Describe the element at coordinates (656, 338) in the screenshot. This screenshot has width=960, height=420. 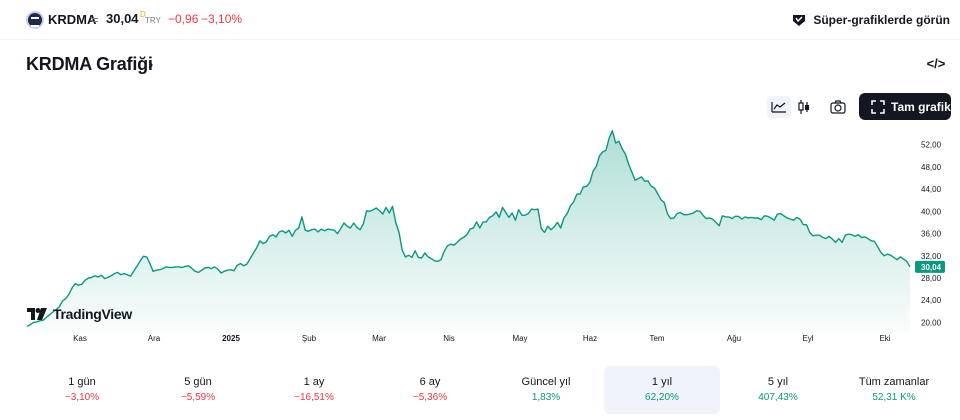
I see `x-tick-label: Tem` at that location.